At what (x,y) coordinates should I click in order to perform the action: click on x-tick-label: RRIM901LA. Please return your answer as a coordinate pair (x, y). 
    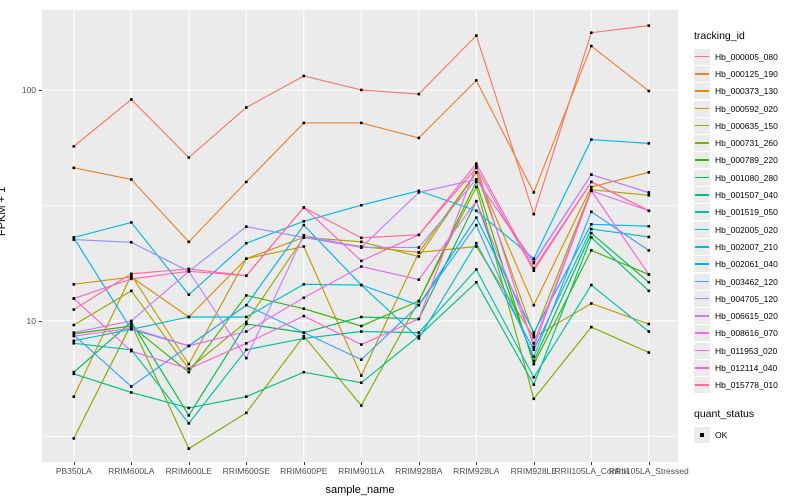
    Looking at the image, I should click on (361, 471).